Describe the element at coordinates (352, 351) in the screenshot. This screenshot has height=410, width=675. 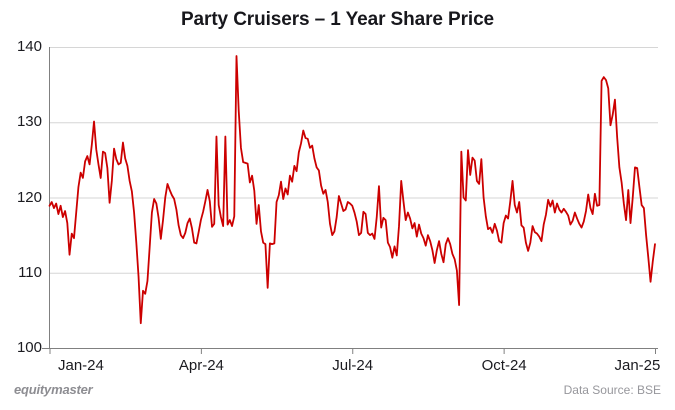
I see `x-tick-marks` at that location.